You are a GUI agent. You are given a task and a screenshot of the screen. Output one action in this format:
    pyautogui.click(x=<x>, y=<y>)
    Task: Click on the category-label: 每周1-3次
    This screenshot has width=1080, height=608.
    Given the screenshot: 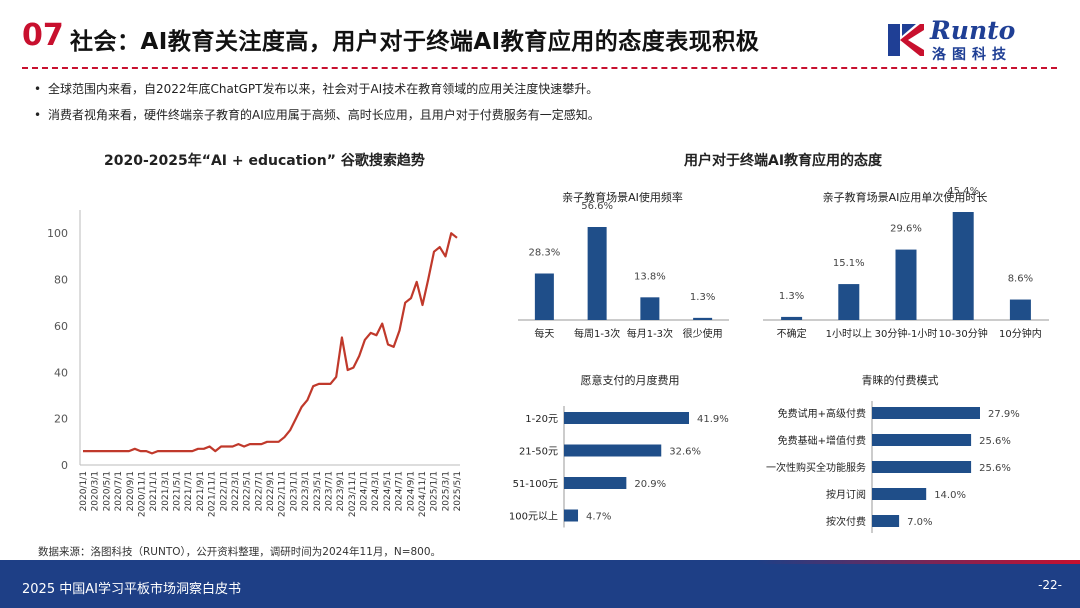 What is the action you would take?
    pyautogui.click(x=597, y=333)
    